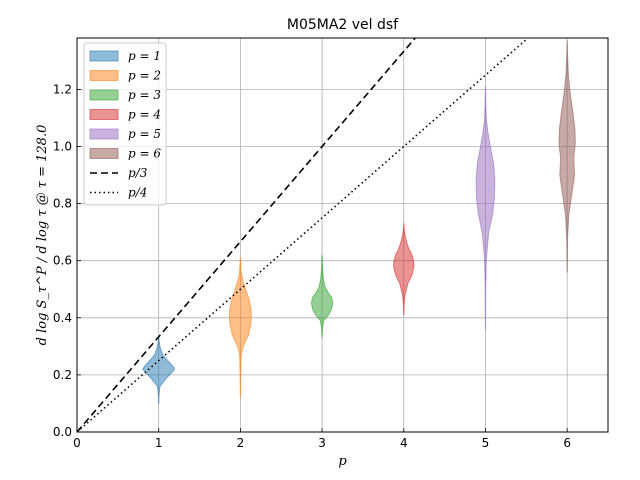  I want to click on legend-label: p = 2, so click(144, 76).